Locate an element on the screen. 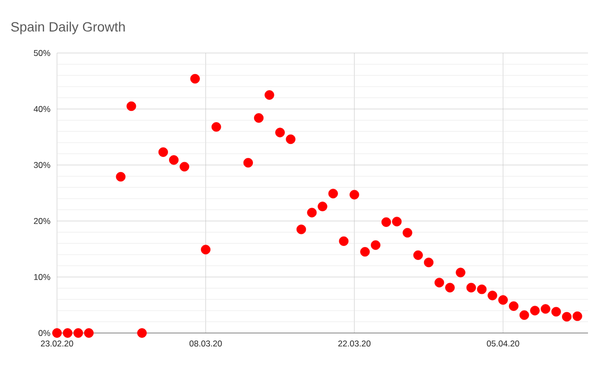 The width and height of the screenshot is (601, 374). y-tick-label: 40% is located at coordinates (42, 109).